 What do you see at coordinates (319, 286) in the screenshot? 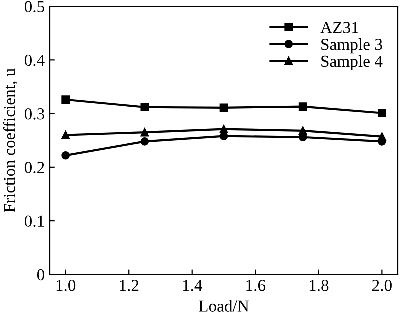
I see `x-tick-label: 1.8` at bounding box center [319, 286].